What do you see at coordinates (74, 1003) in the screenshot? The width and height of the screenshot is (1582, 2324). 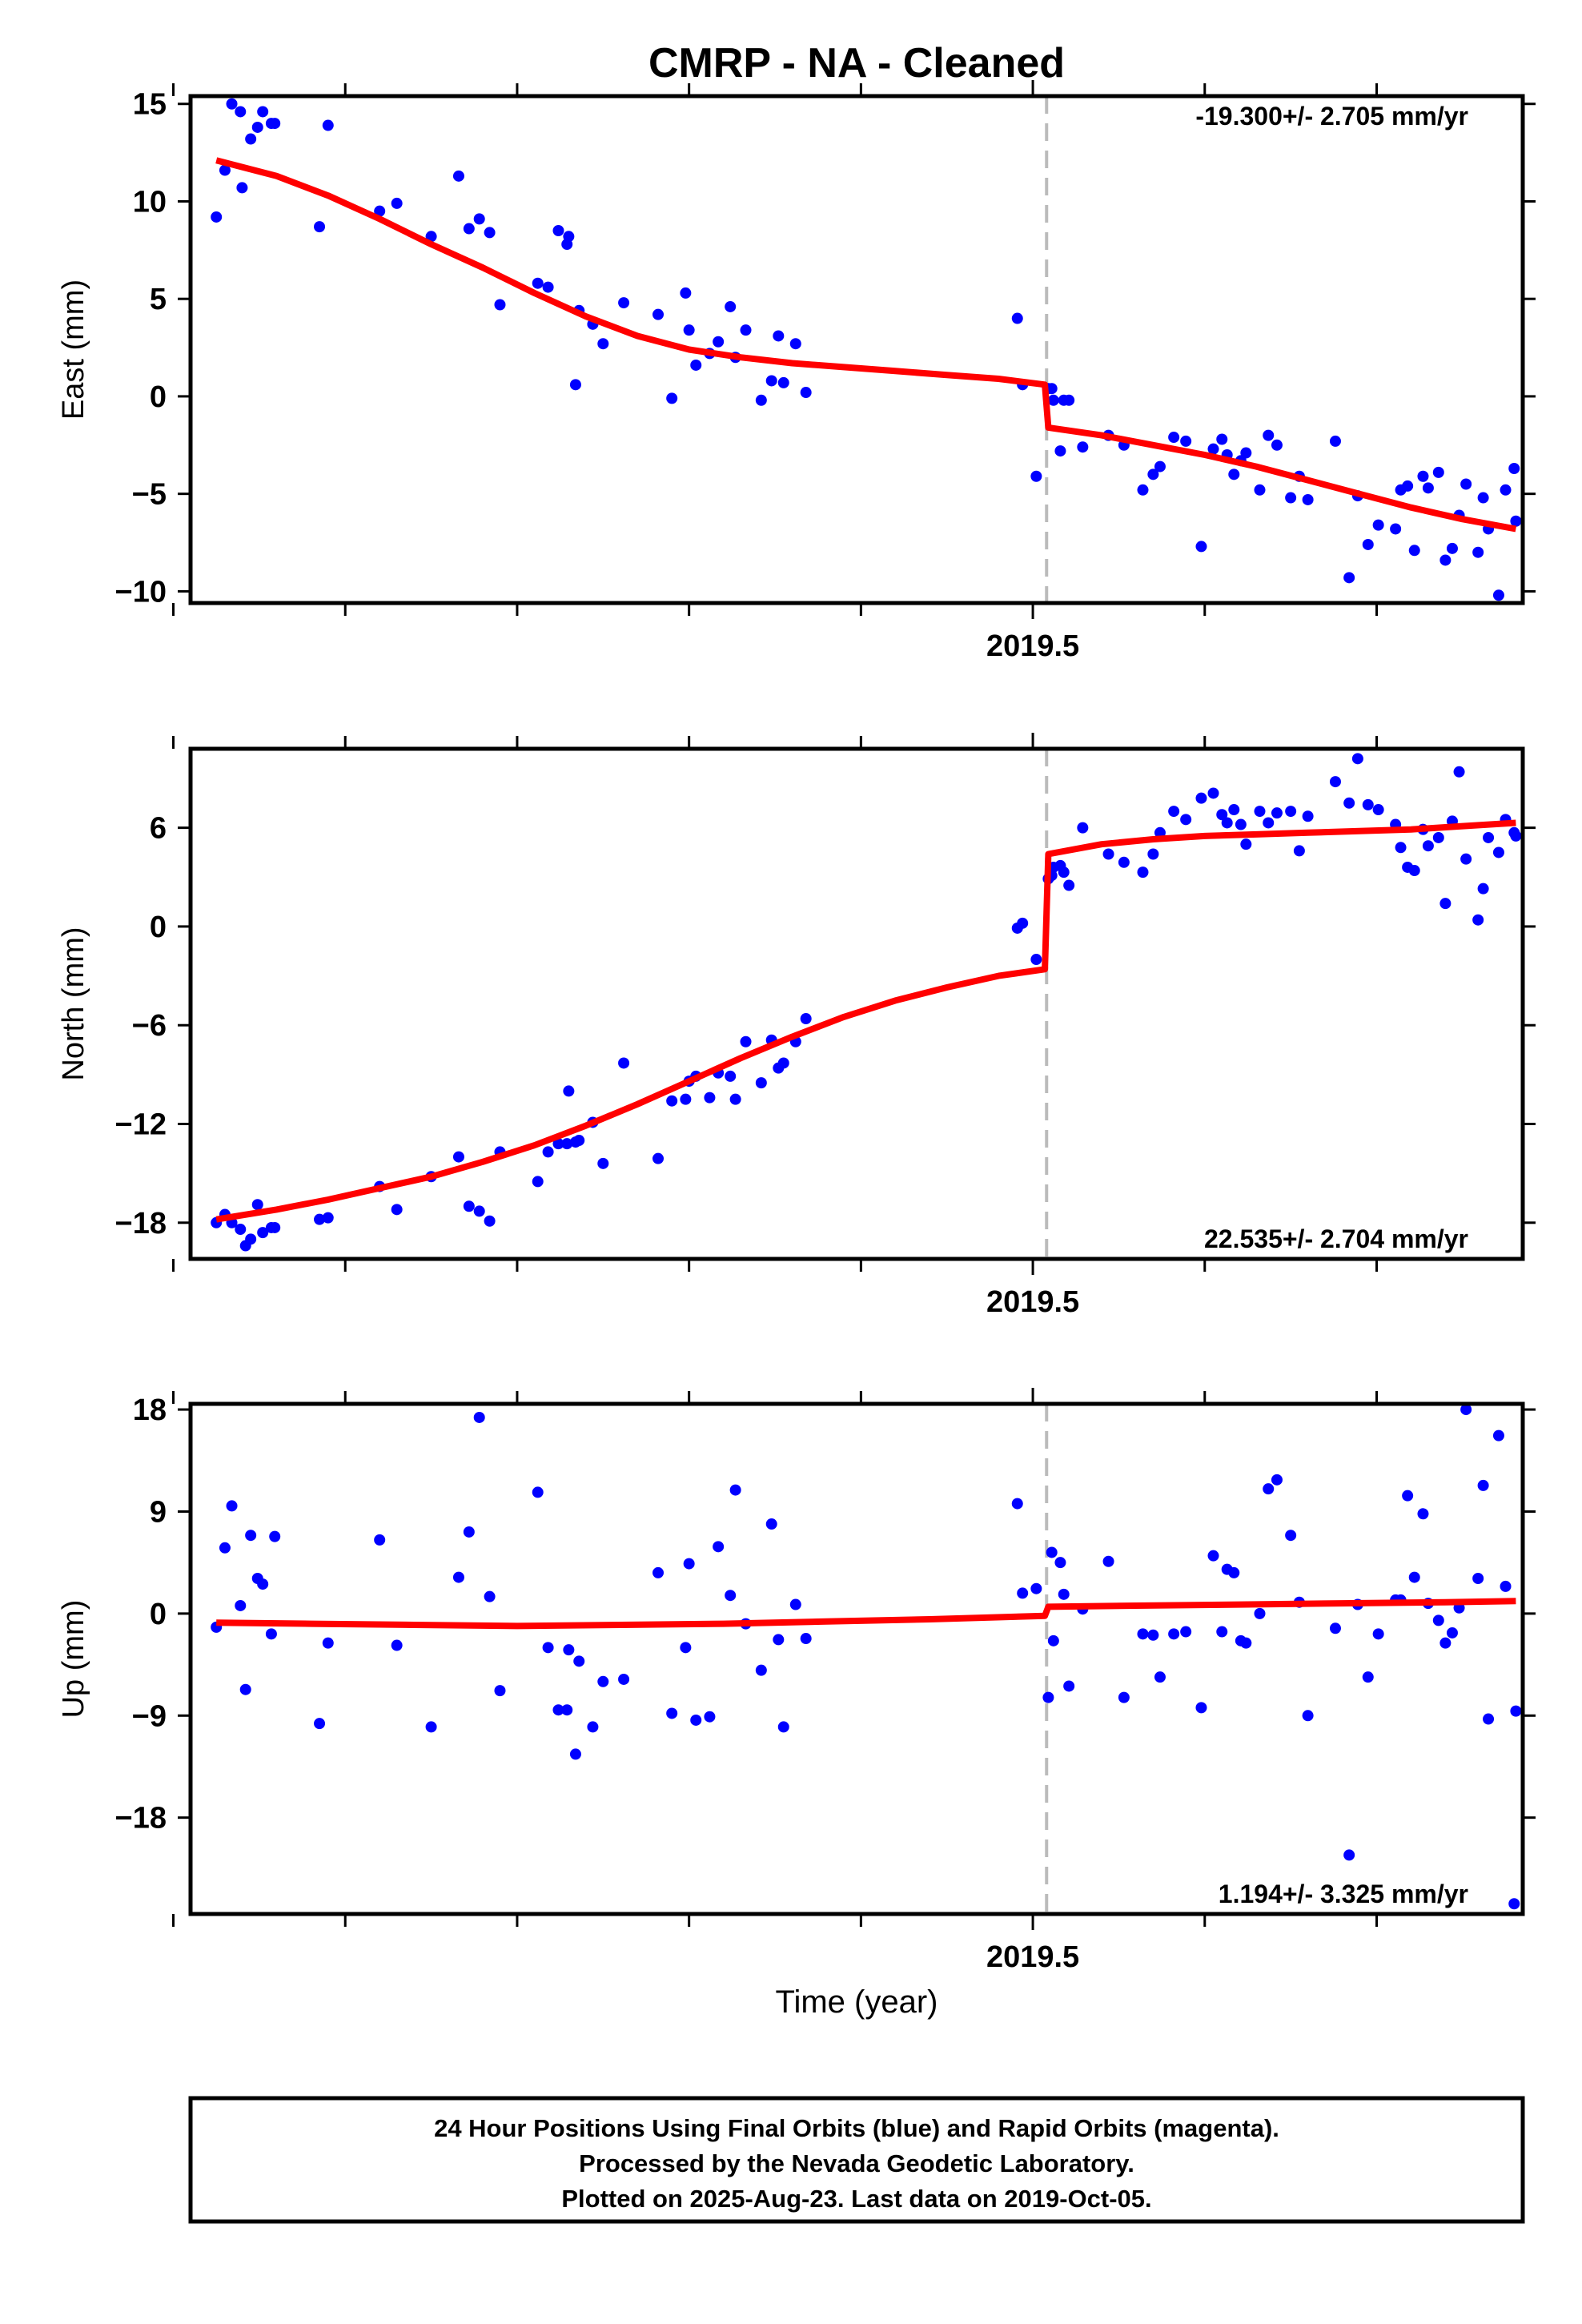 I see `y-axis-title: North (mm)` at bounding box center [74, 1003].